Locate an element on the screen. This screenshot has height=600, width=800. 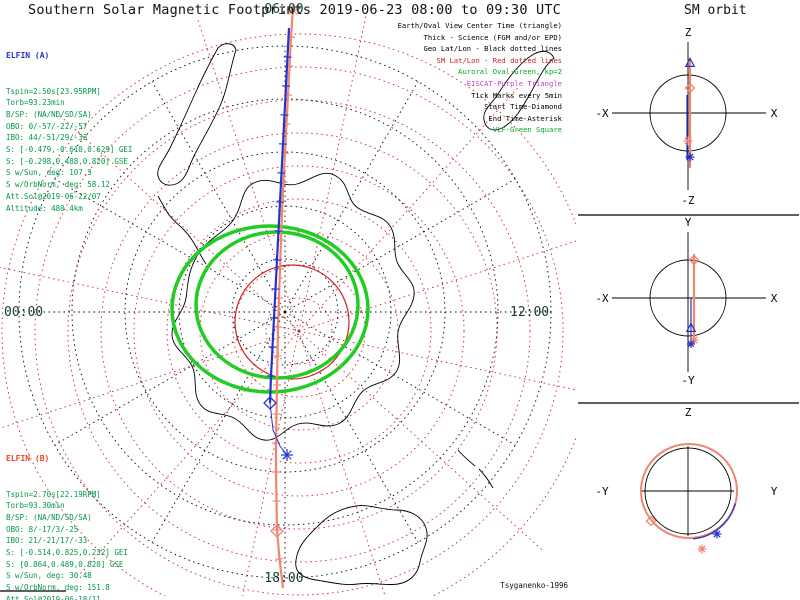
auroral-oval-outer is located at coordinates (270, 309).